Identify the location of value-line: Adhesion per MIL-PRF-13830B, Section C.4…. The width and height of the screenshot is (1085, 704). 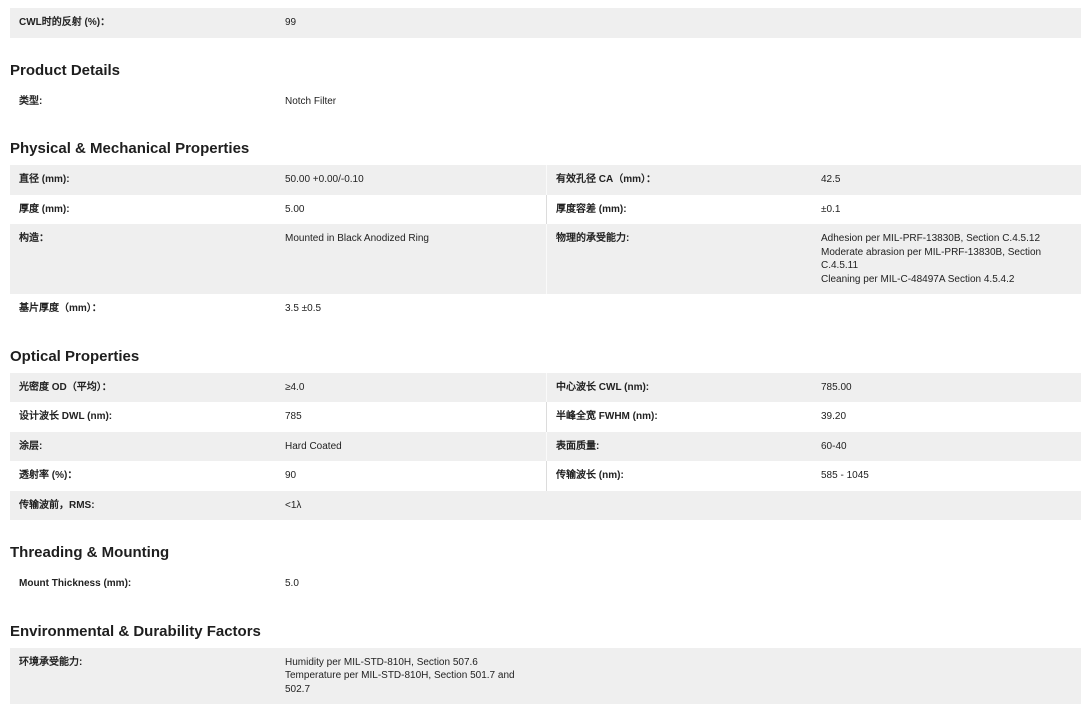
(930, 238).